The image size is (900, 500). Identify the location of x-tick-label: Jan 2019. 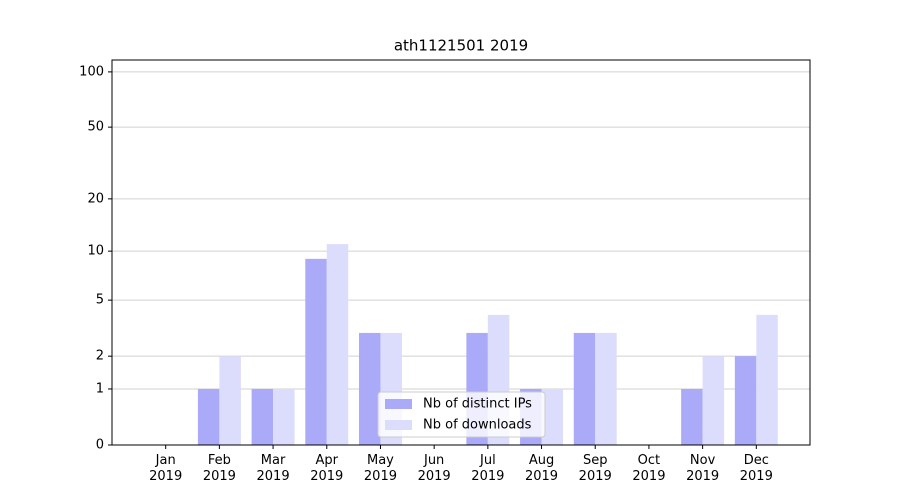
(166, 468).